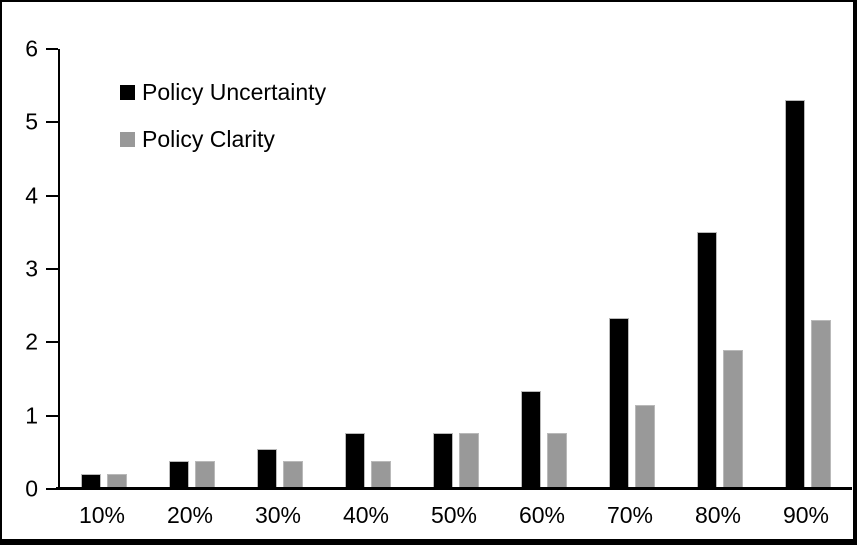 This screenshot has height=545, width=857. I want to click on x-tick-label: 60%, so click(542, 515).